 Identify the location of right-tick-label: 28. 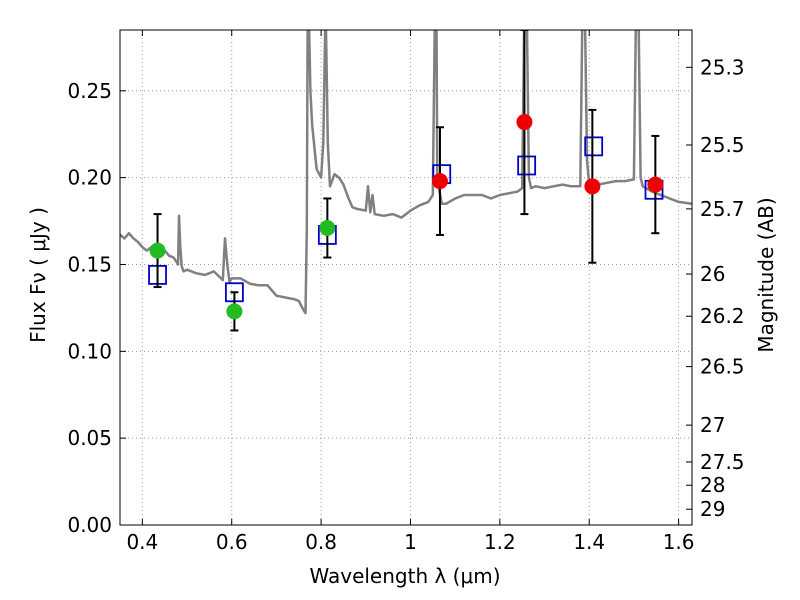
(712, 485).